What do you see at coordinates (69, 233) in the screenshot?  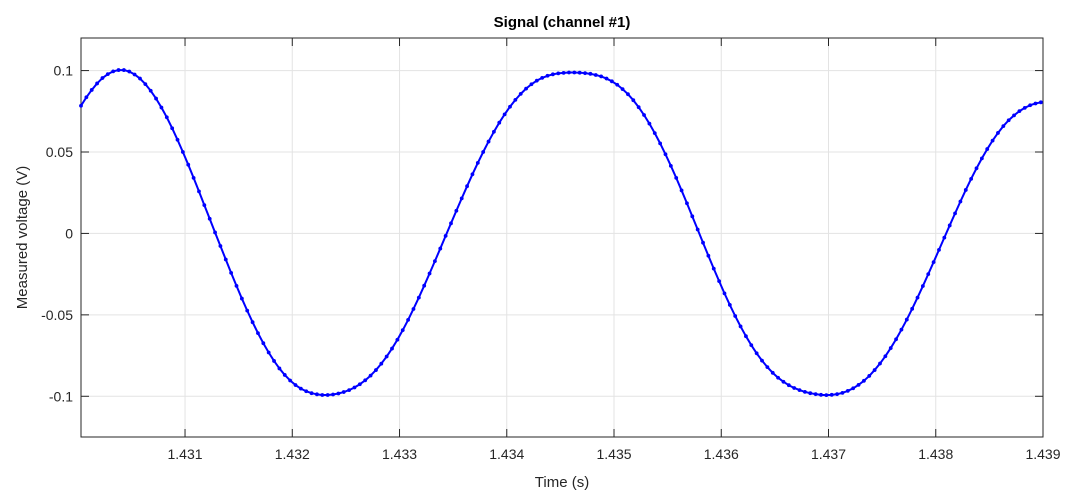 I see `y-tick-label: 0` at bounding box center [69, 233].